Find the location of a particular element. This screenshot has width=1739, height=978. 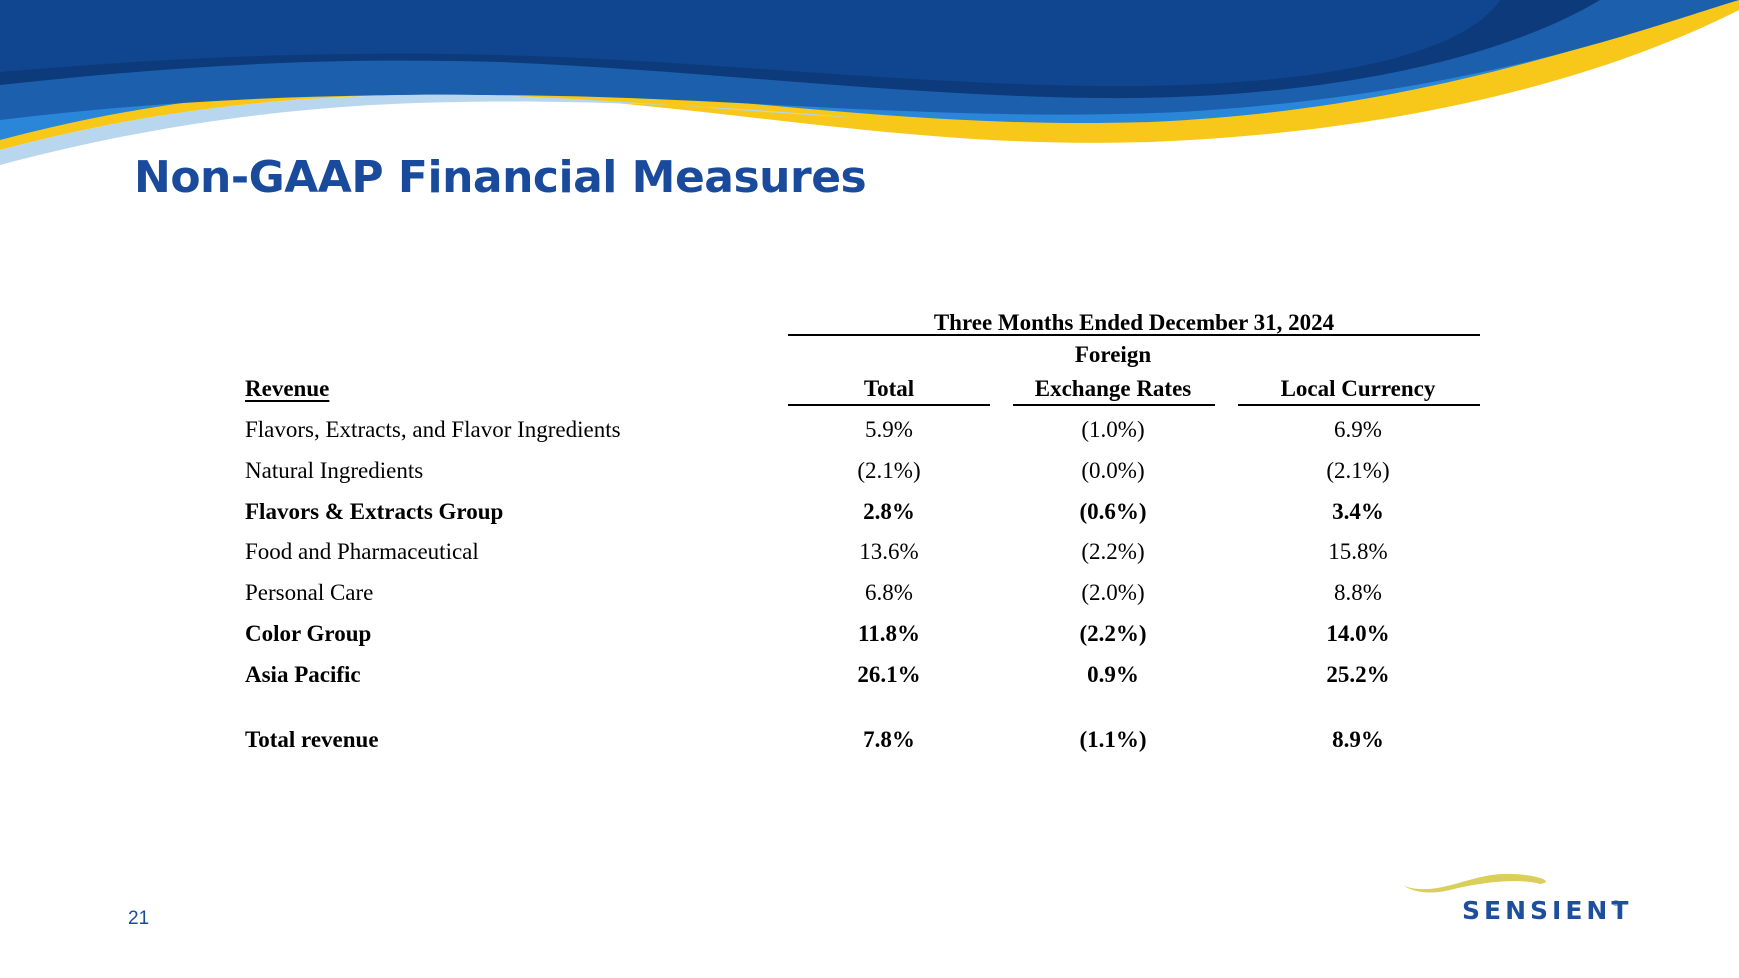

row-label: Color Group is located at coordinates (308, 633).